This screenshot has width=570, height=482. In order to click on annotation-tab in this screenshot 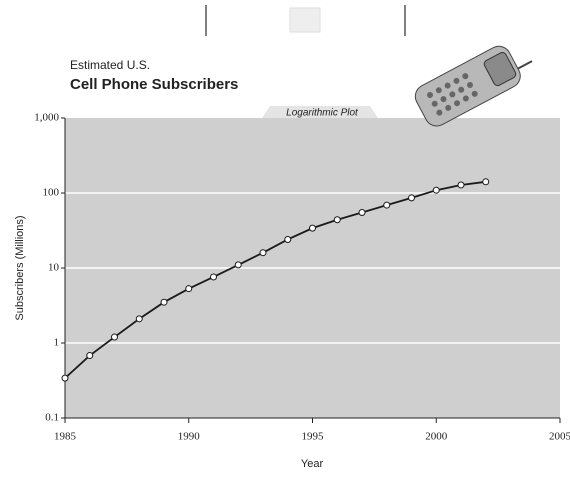, I will do `click(320, 112)`.